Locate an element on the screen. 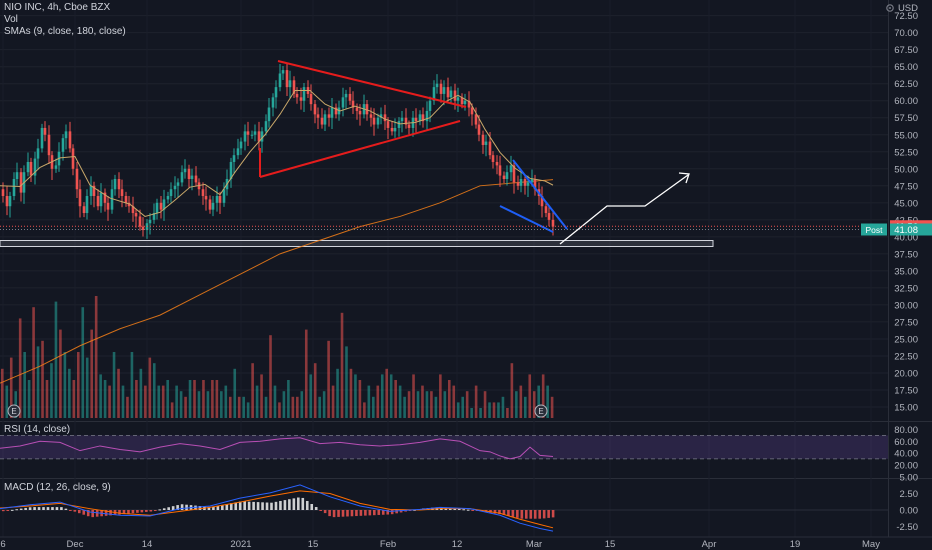 This screenshot has height=550, width=932. price-axis-border is located at coordinates (888, 268).